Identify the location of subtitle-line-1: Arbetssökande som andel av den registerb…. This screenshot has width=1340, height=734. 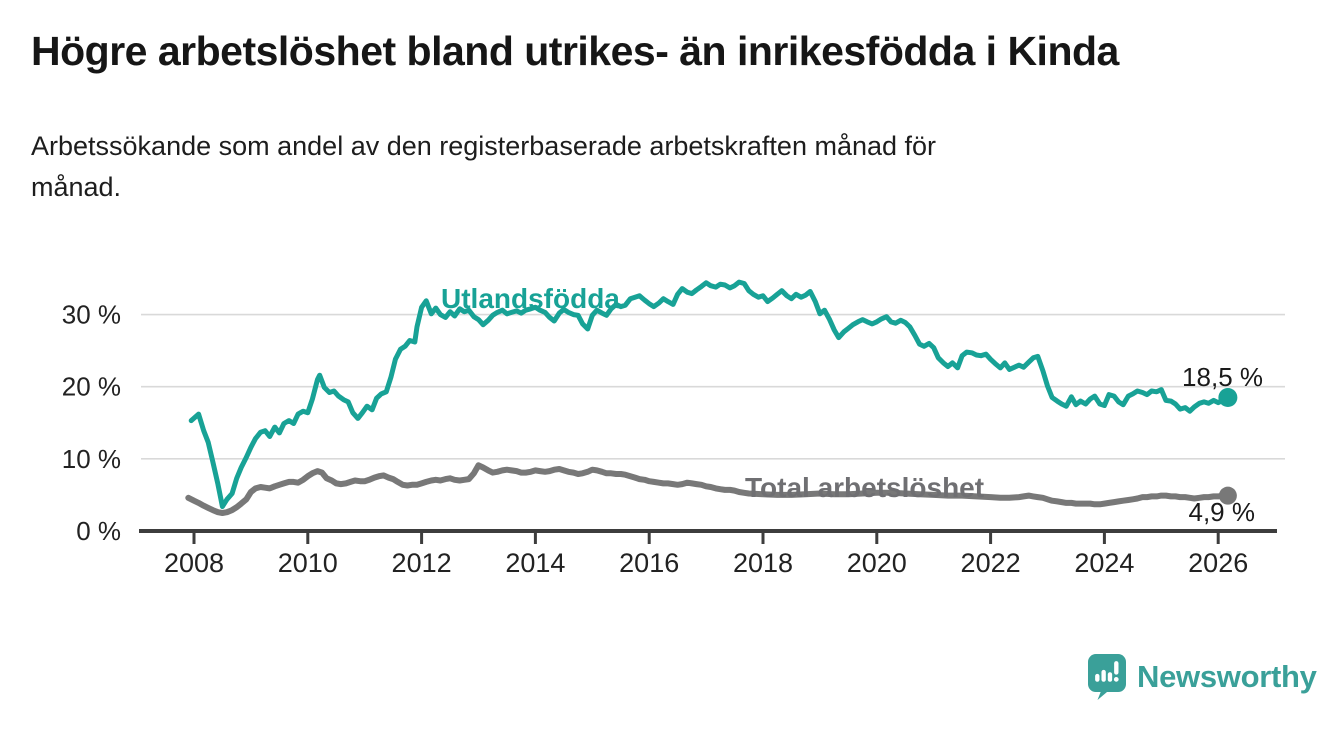
(484, 146).